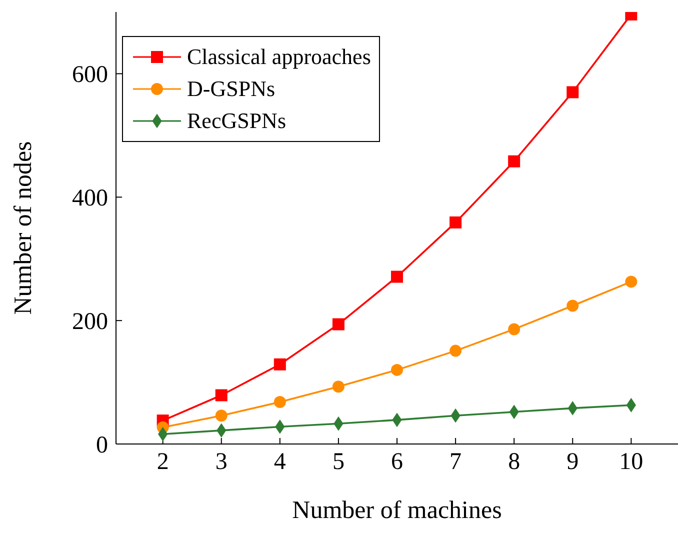 The image size is (678, 534). I want to click on y-tick-label: 600, so click(90, 75).